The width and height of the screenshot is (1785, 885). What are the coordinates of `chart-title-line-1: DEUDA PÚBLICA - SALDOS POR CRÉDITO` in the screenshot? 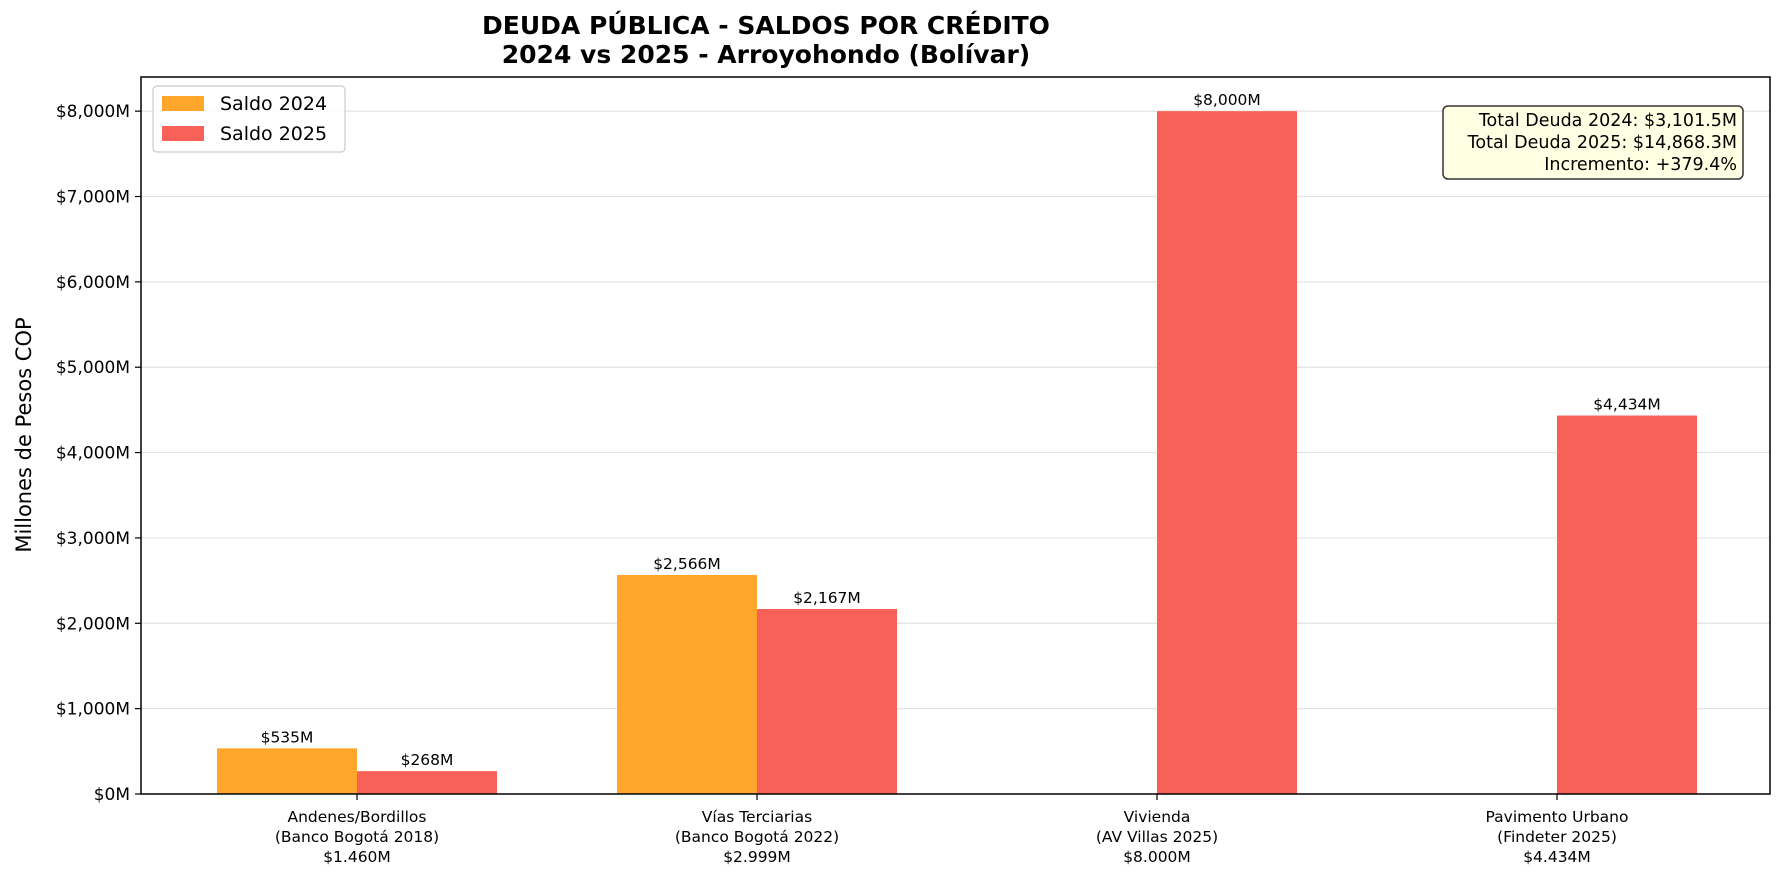 It's located at (766, 25).